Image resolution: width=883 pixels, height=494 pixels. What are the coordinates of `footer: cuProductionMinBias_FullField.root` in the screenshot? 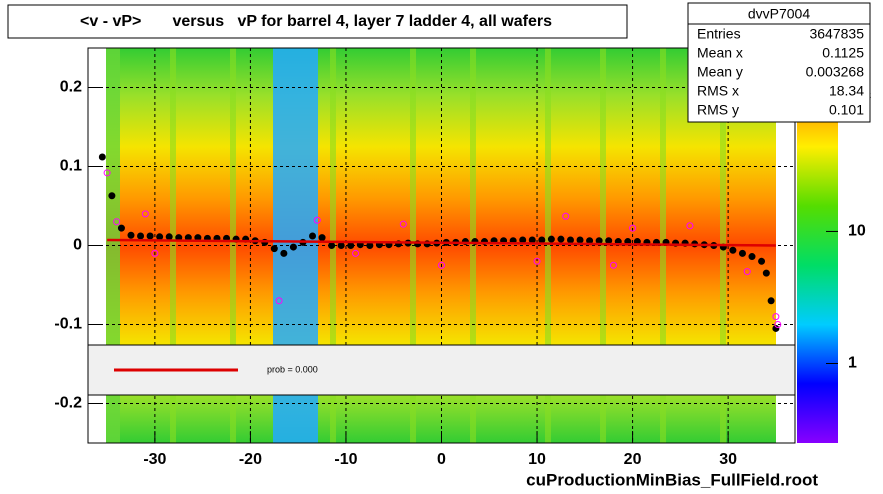 It's located at (672, 479).